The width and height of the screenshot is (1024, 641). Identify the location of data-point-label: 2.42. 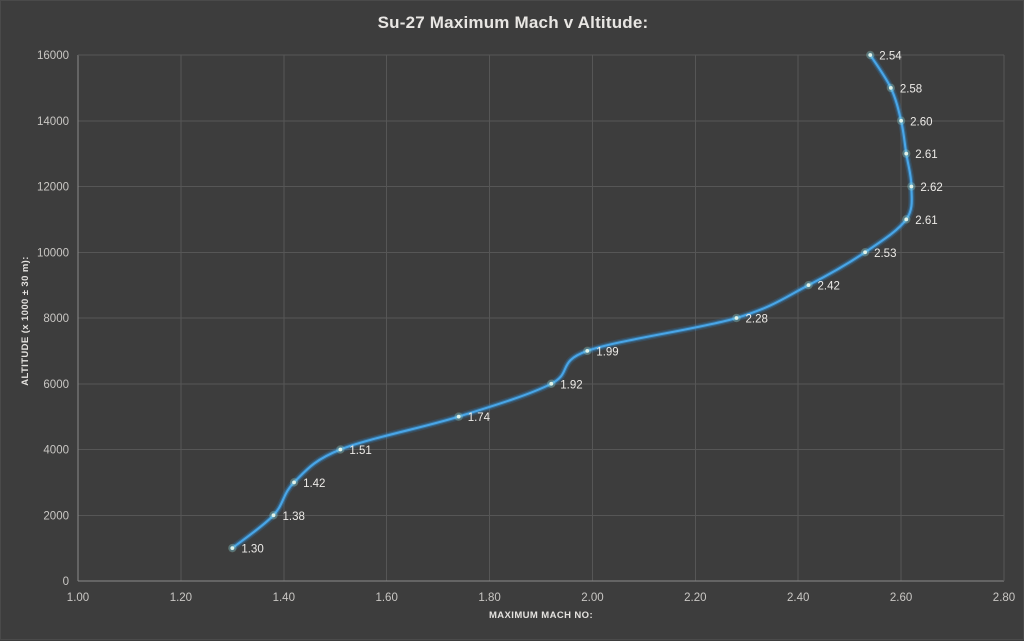
(829, 287).